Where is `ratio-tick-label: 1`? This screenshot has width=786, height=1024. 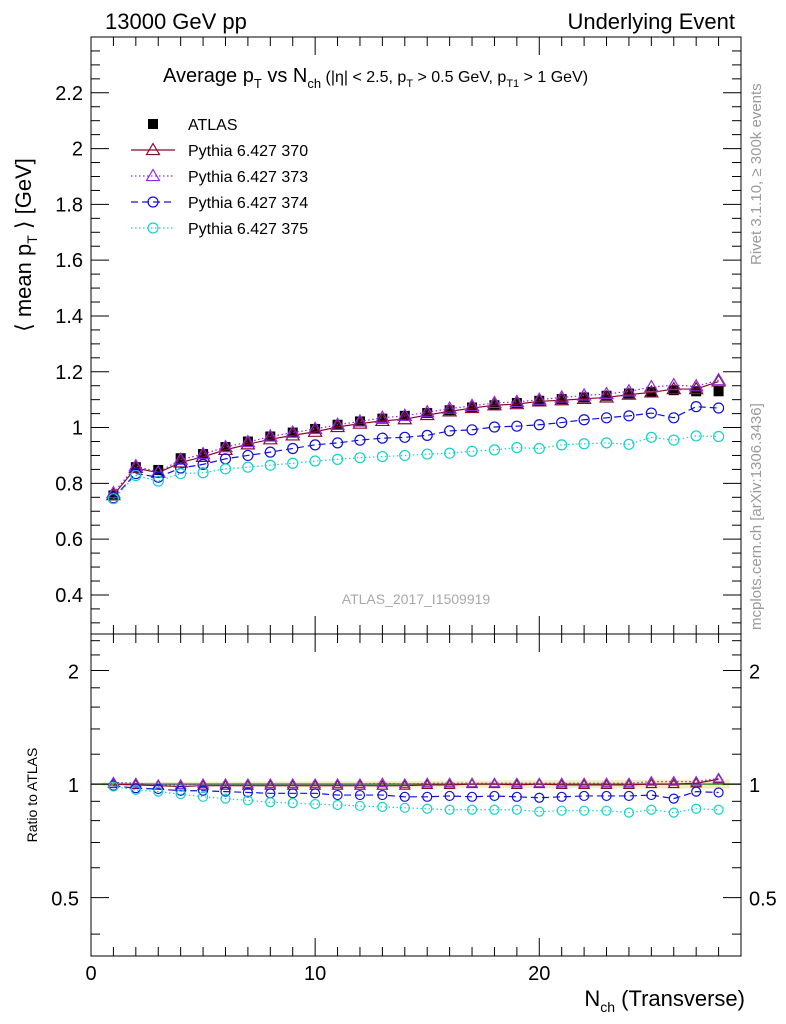 ratio-tick-label: 1 is located at coordinates (73, 786).